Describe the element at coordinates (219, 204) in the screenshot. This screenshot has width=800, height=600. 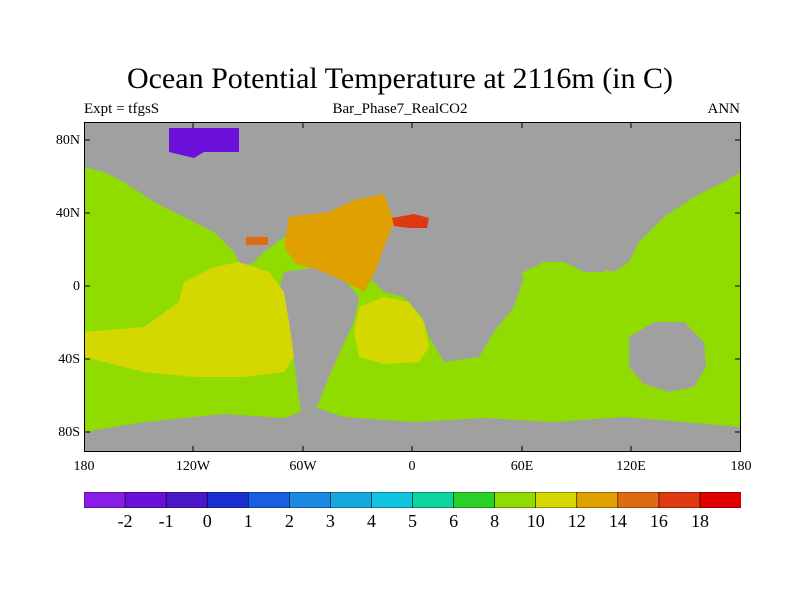
I see `north-america` at that location.